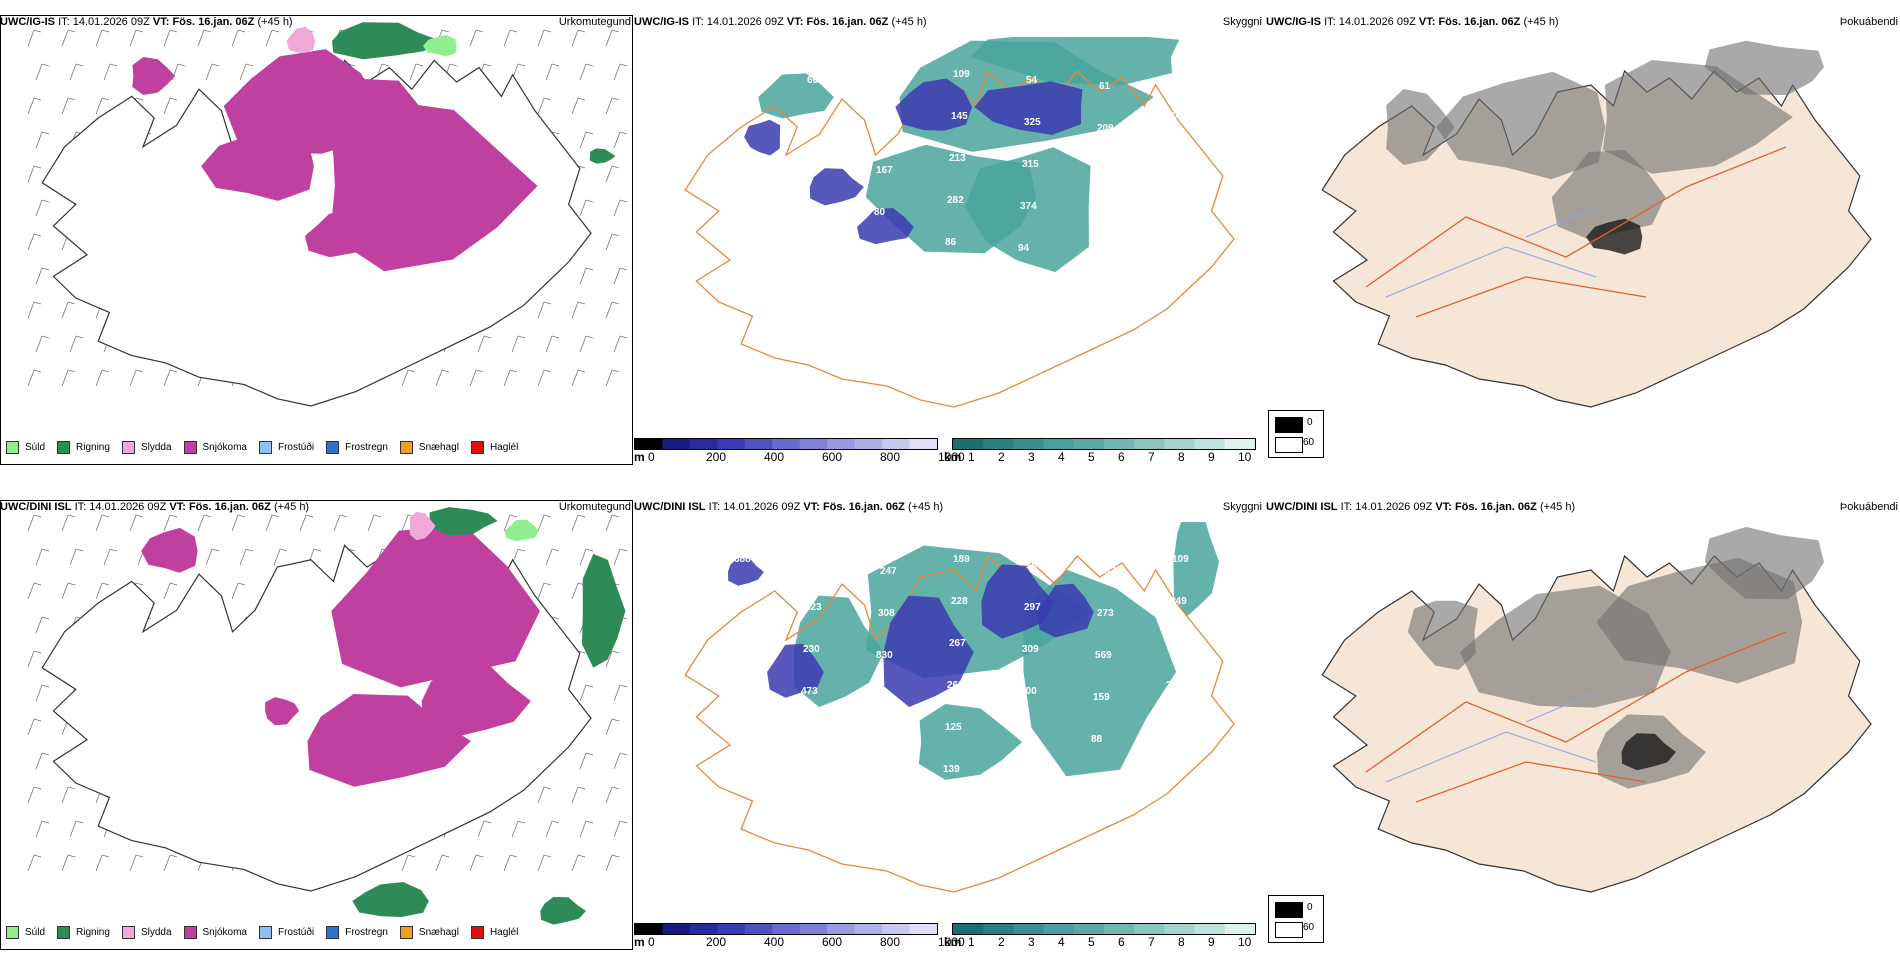 The width and height of the screenshot is (1900, 955). Describe the element at coordinates (1024, 248) in the screenshot. I see `visibility-value-label: 94` at that location.